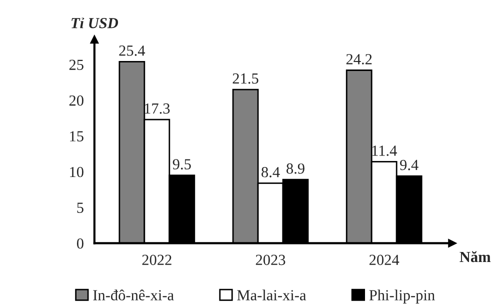 This screenshot has width=497, height=304. What do you see at coordinates (80, 207) in the screenshot?
I see `y-tick-label: 5` at bounding box center [80, 207].